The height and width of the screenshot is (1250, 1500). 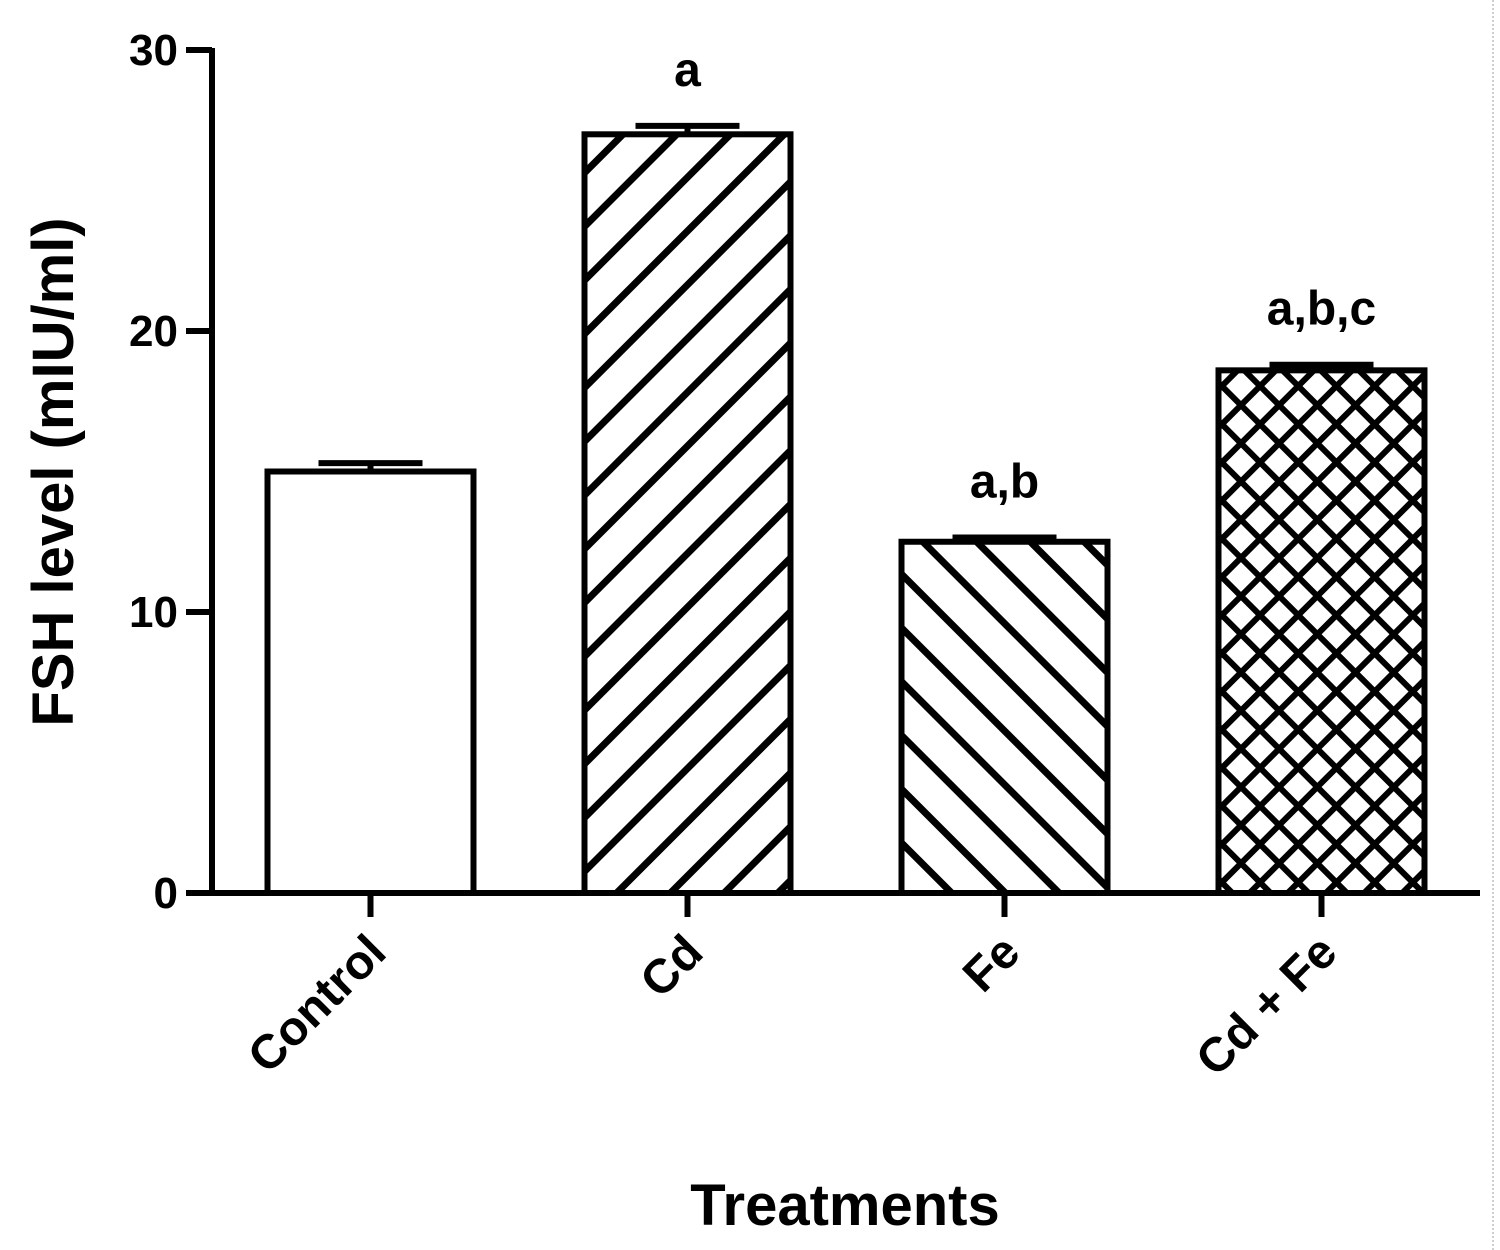 What do you see at coordinates (672, 966) in the screenshot?
I see `x-tick-label: Cd` at bounding box center [672, 966].